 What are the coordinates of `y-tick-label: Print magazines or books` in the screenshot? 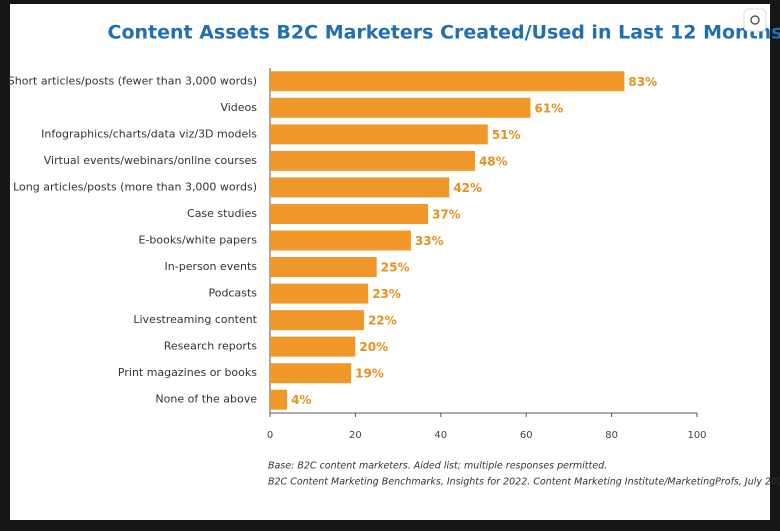 It's located at (187, 372).